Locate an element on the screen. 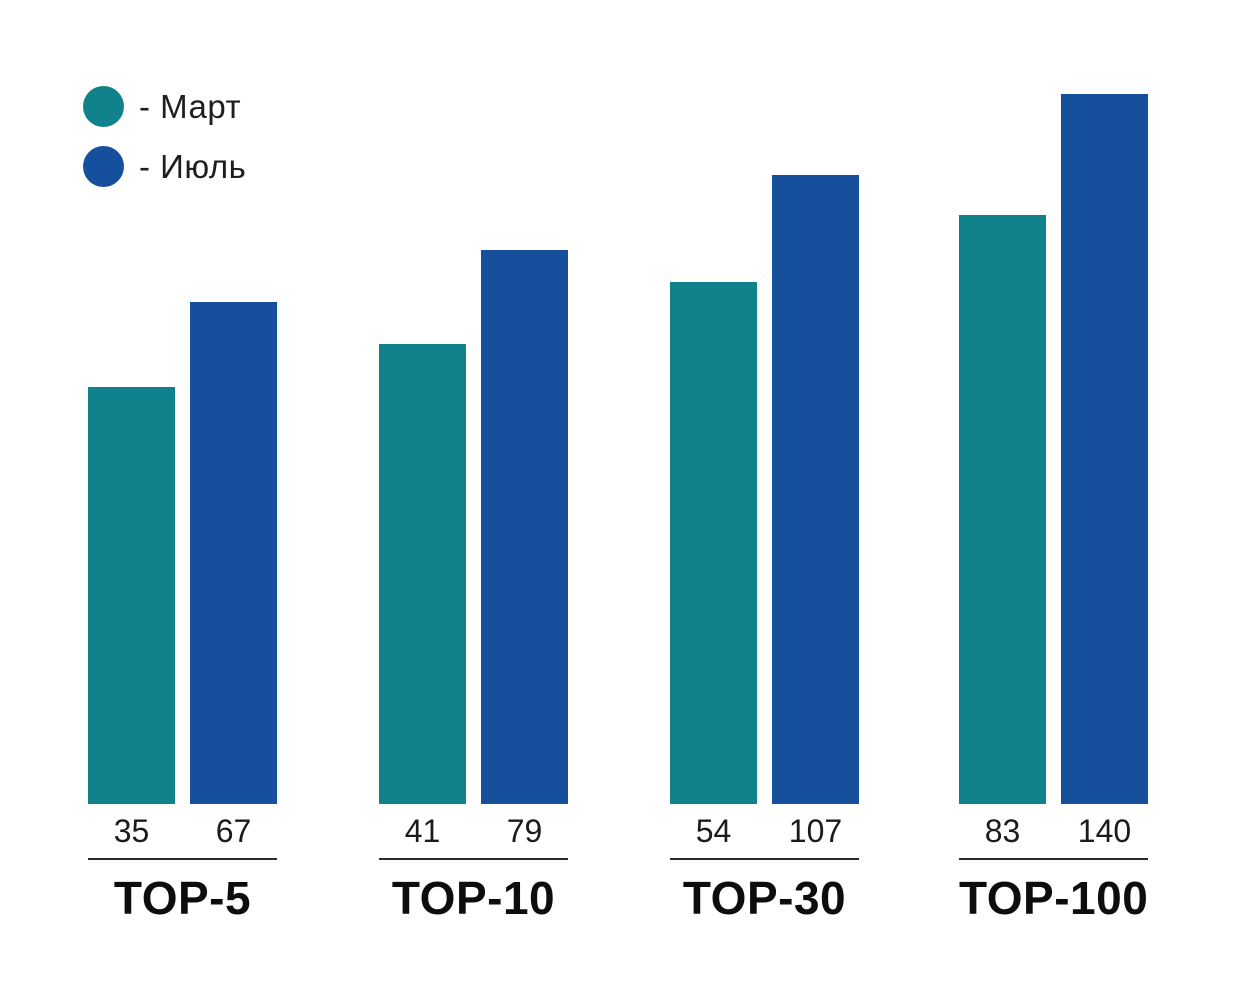 The width and height of the screenshot is (1236, 1000). legend-label-july: - Июль is located at coordinates (193, 166).